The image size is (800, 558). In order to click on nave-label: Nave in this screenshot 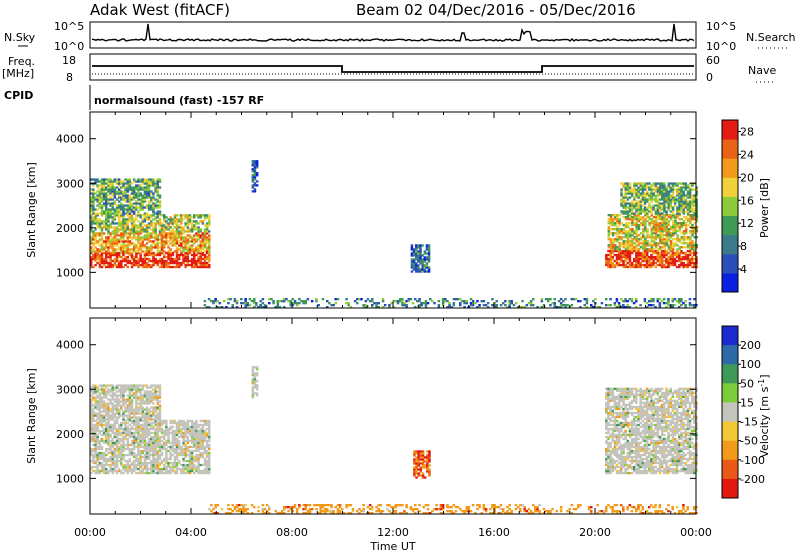, I will do `click(762, 70)`.